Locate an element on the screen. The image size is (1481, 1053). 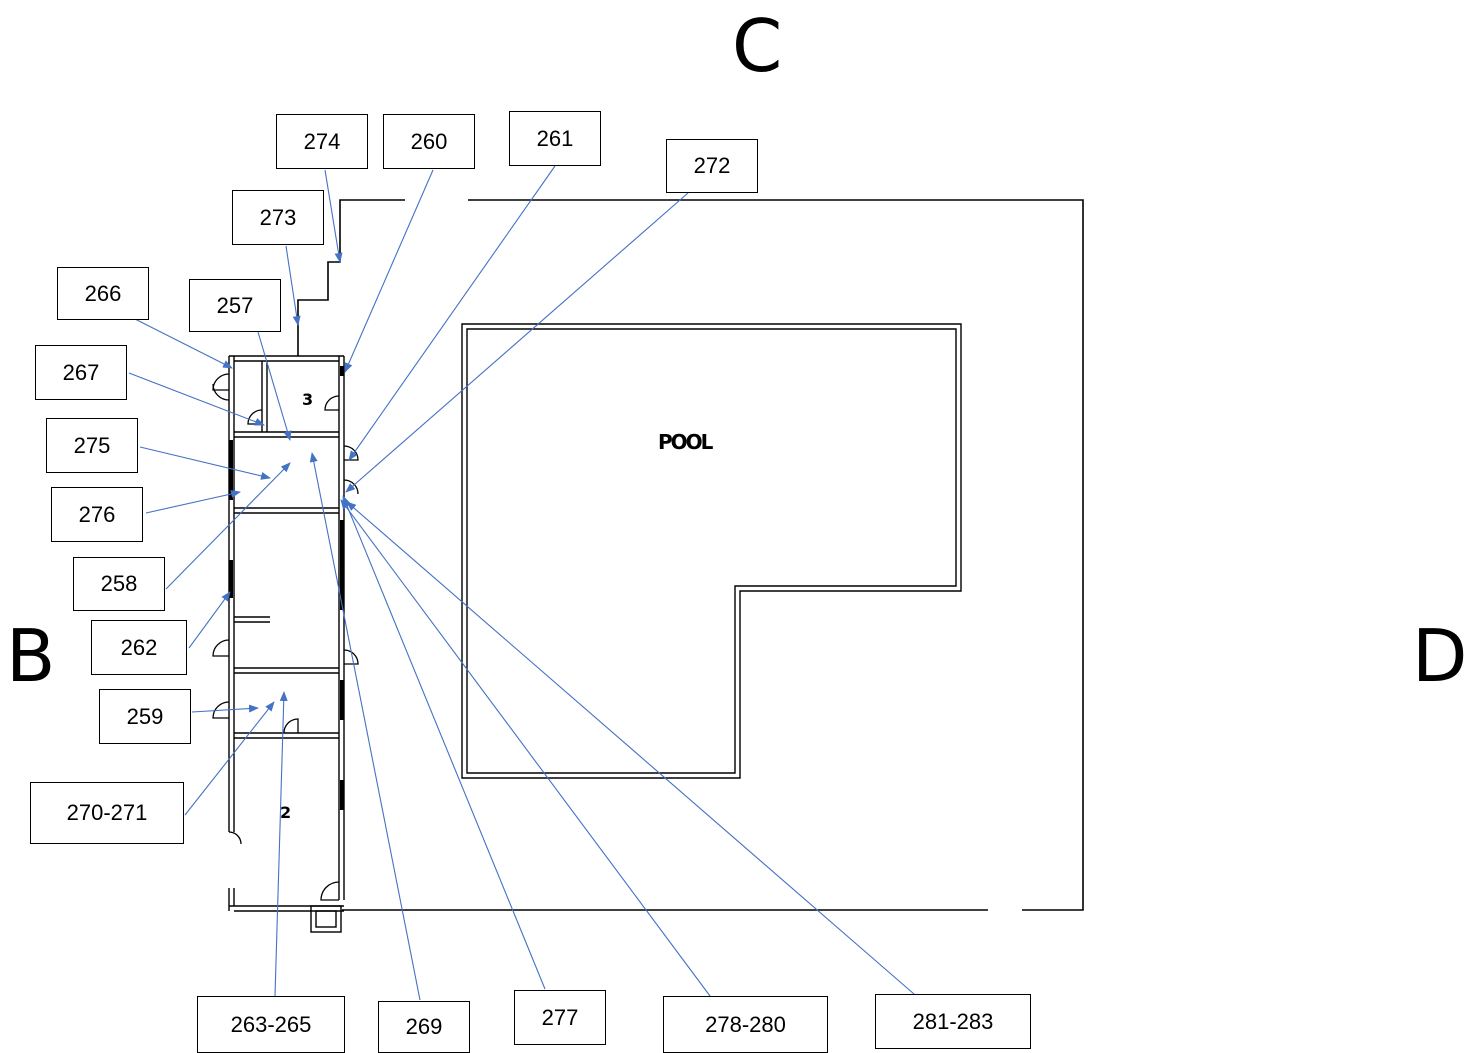
direction-c: C is located at coordinates (757, 46).